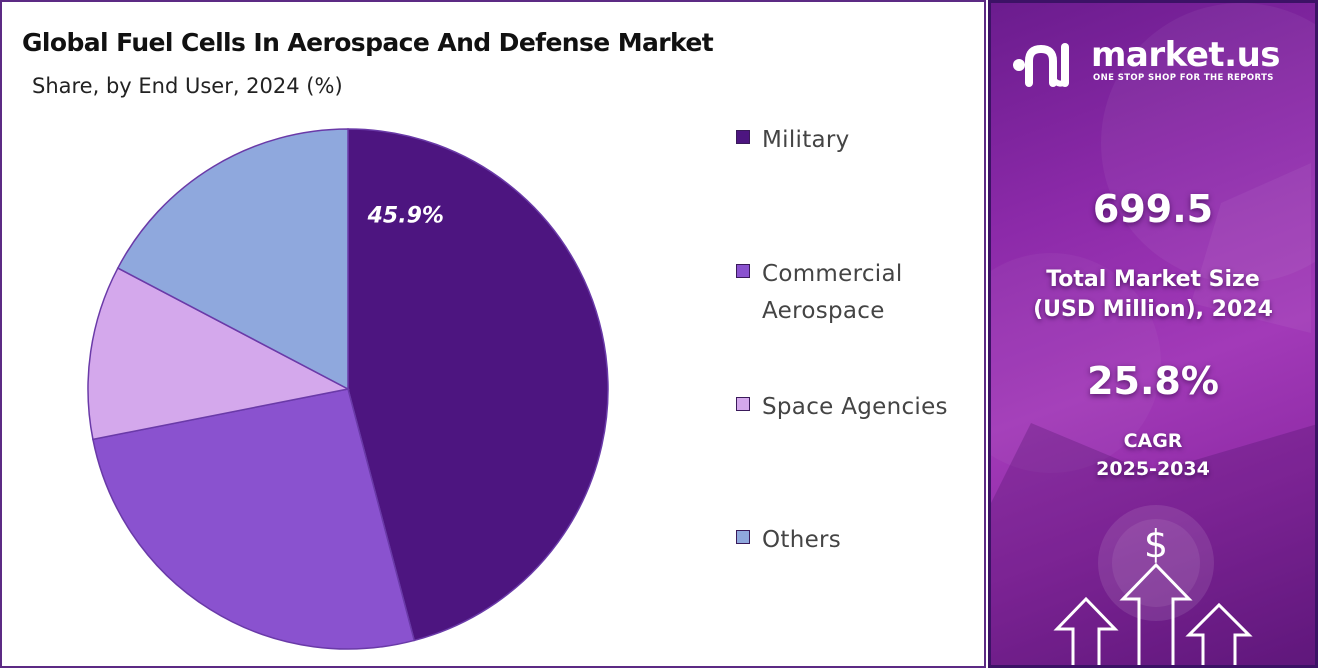 Image resolution: width=1318 pixels, height=670 pixels. Describe the element at coordinates (254, 519) in the screenshot. I see `pie-slice-commercial-aerospace` at that location.